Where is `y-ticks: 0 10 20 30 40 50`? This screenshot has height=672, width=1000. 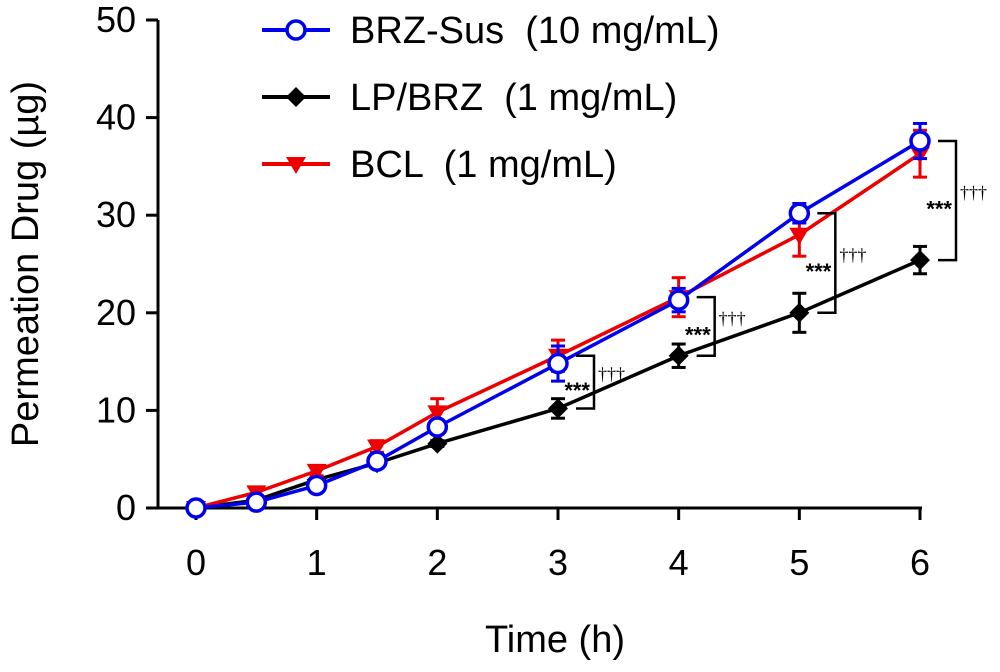
y-ticks: 0 10 20 30 40 50 is located at coordinates (127, 264).